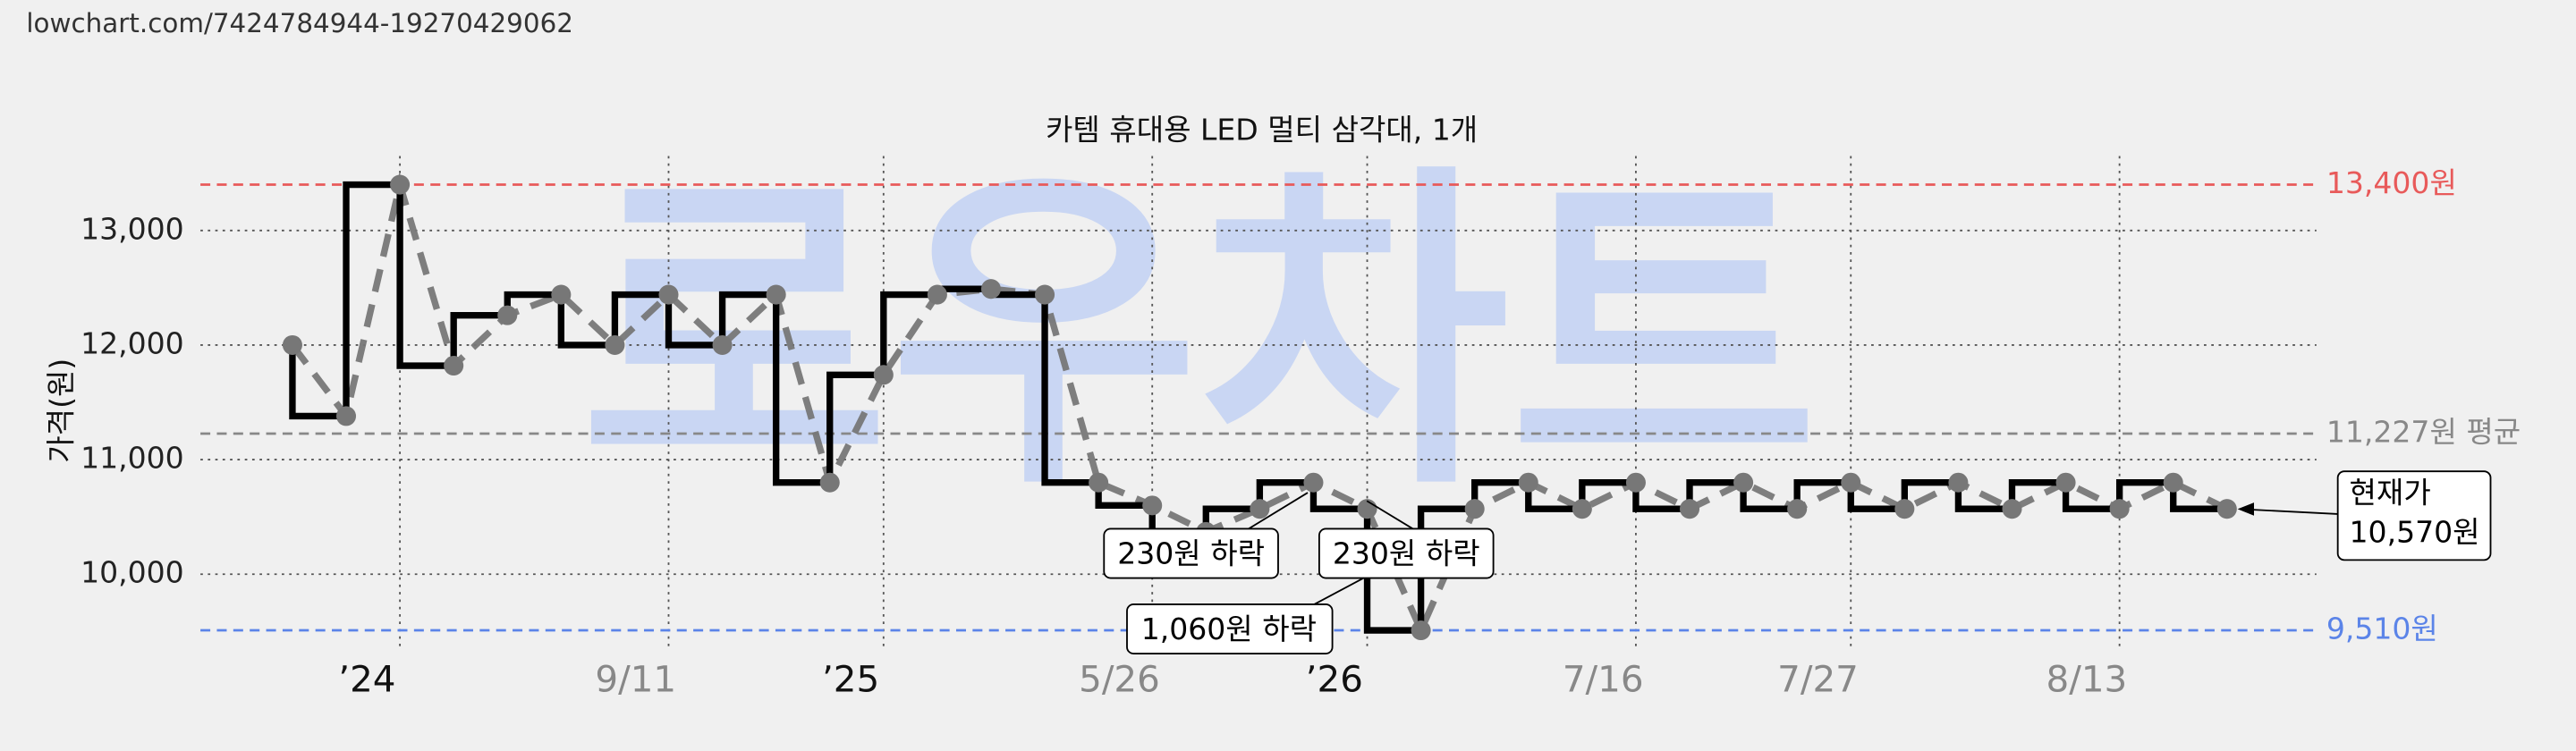 The width and height of the screenshot is (2576, 751). Describe the element at coordinates (1262, 130) in the screenshot. I see `chart-title: 카템 휴대용 LED 멀티 삼각대, 1개` at that location.